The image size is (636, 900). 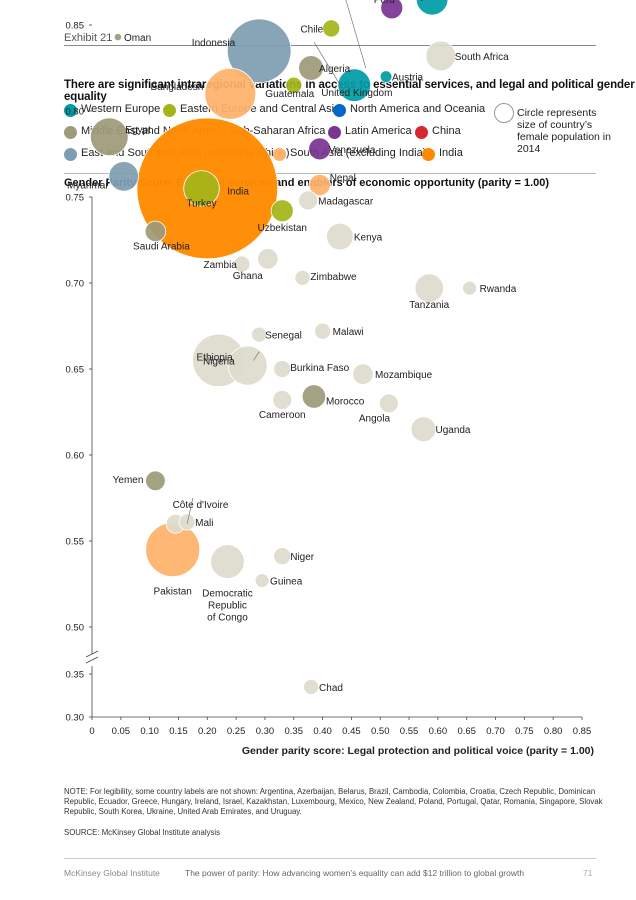 I want to click on bubble-myanmar, so click(x=123, y=176).